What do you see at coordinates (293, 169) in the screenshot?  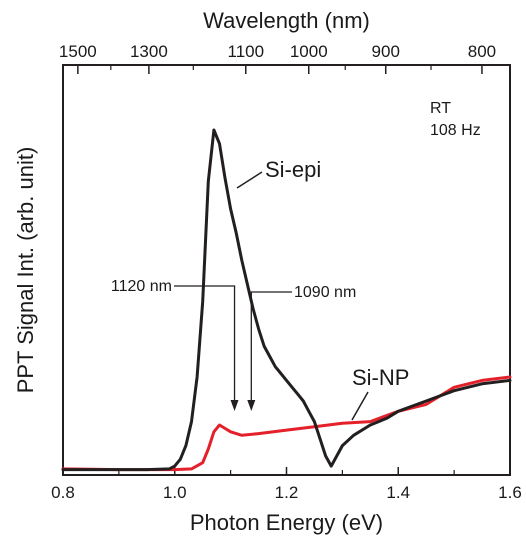 I see `series-label-si-epi: Si-epi` at bounding box center [293, 169].